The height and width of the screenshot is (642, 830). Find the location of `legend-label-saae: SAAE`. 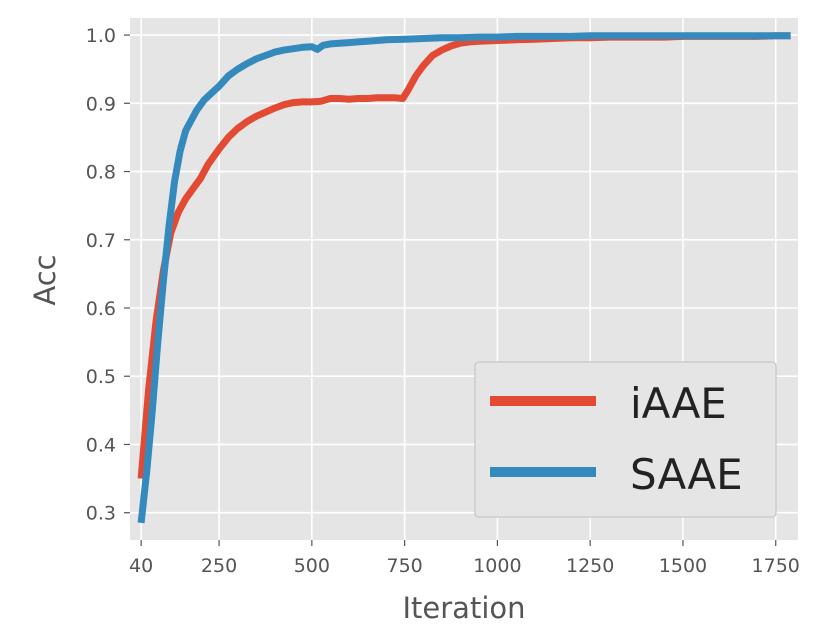

legend-label-saae: SAAE is located at coordinates (686, 474).